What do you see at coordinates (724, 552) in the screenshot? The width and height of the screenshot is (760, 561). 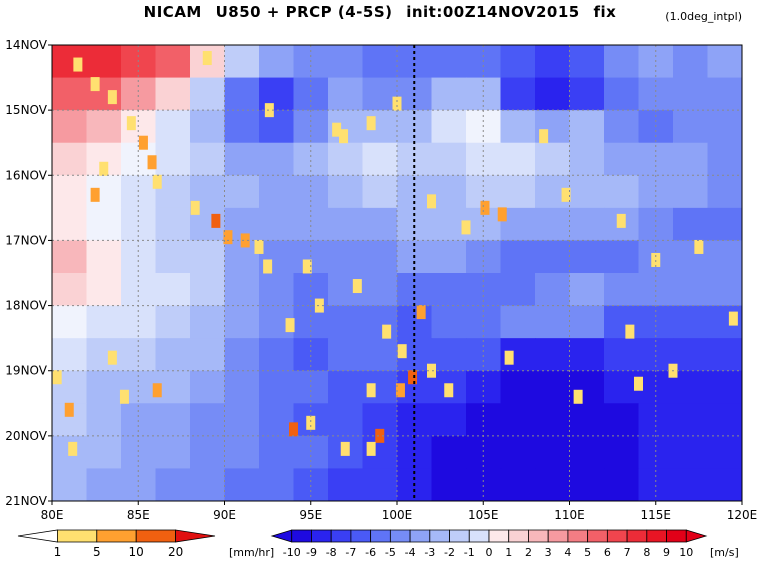 I see `wind-units: [m/s]` at bounding box center [724, 552].